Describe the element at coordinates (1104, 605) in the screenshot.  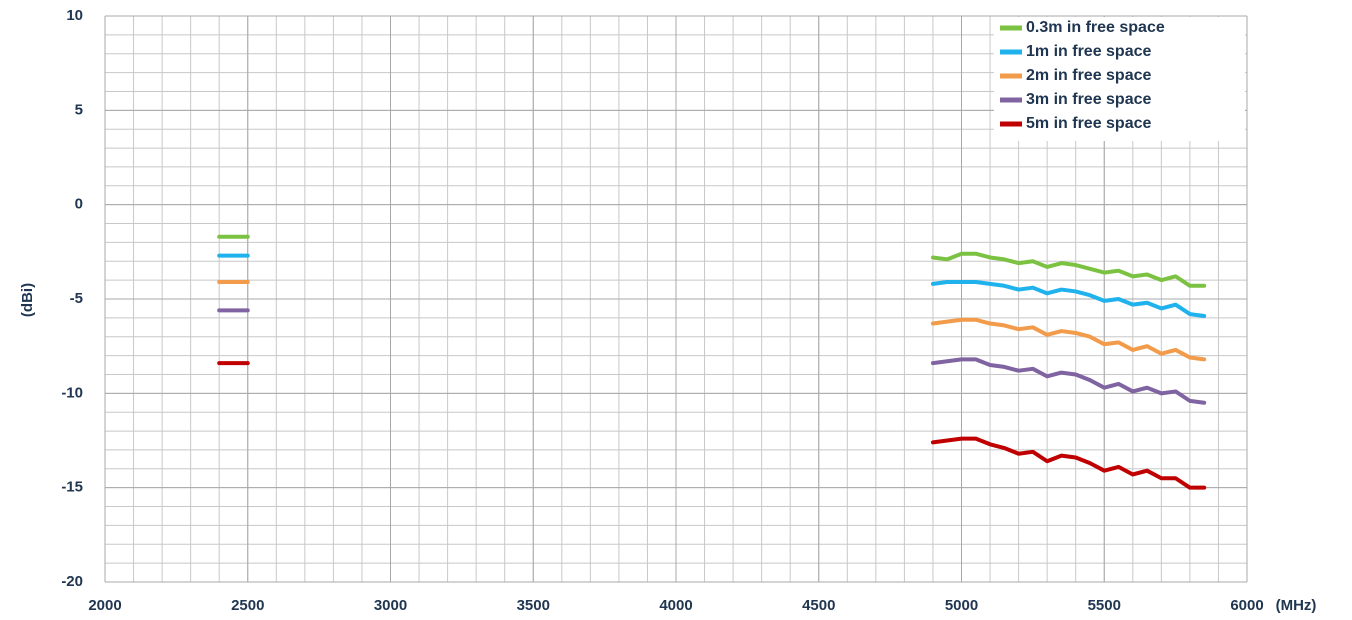
I see `x-tick-label: 5500` at that location.